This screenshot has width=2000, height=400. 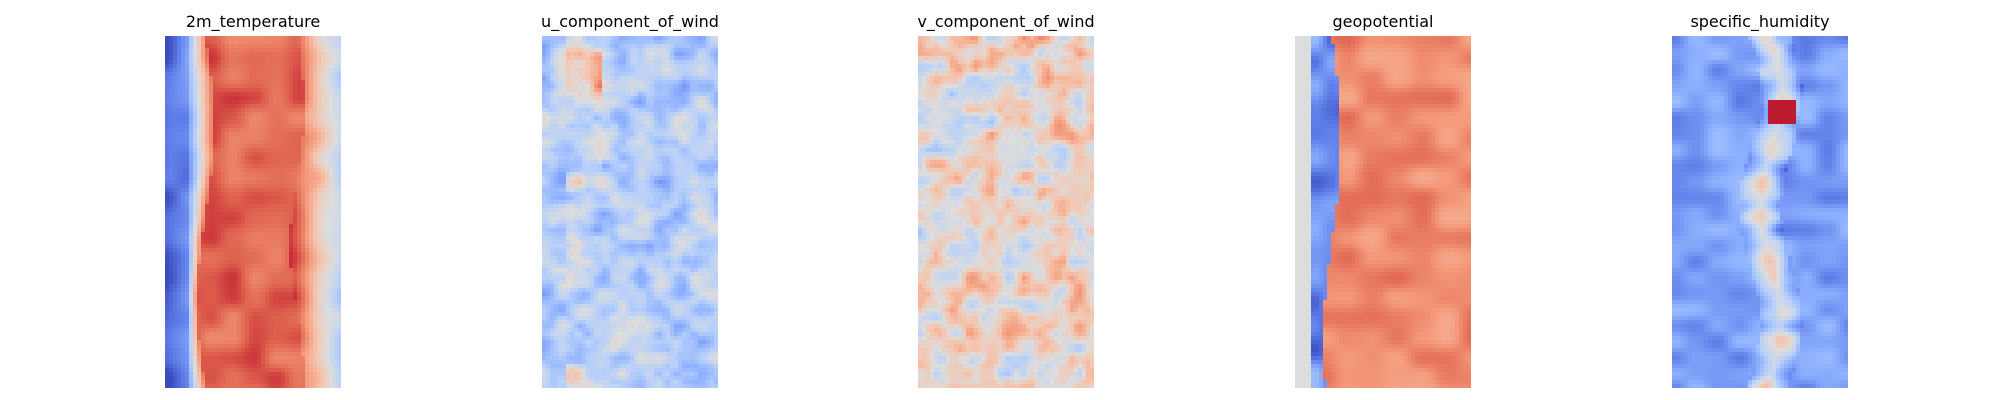 I want to click on heatmap-u-component-of-wind, so click(x=630, y=212).